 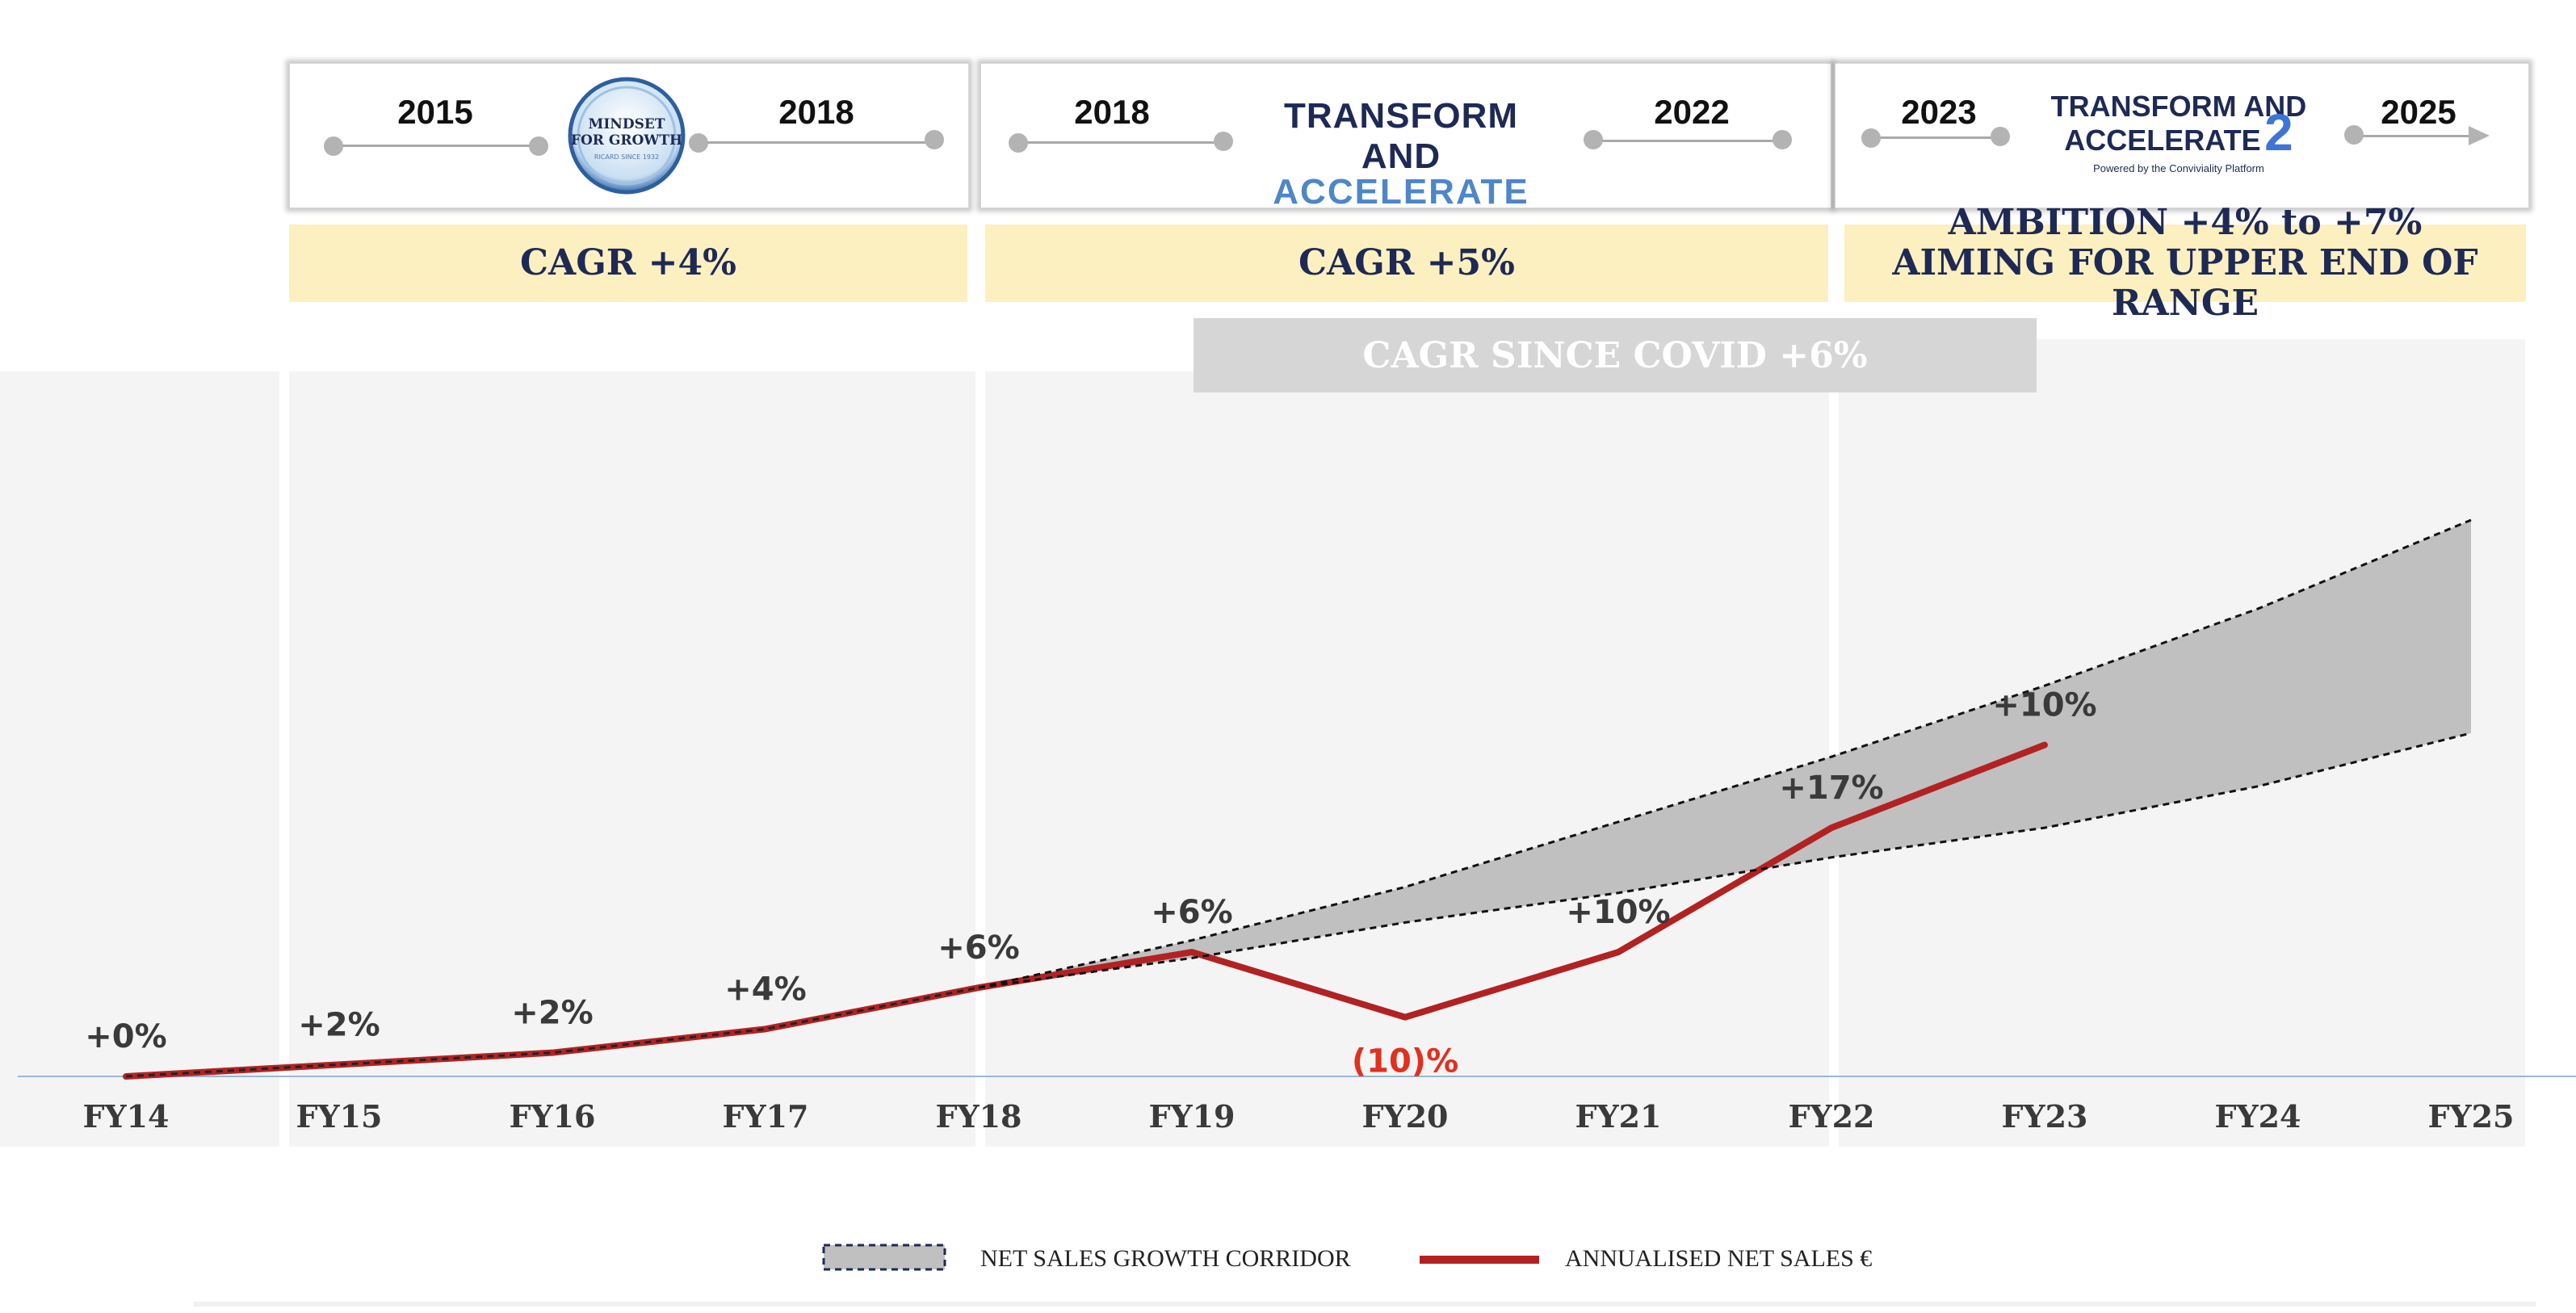 What do you see at coordinates (1692, 112) in the screenshot?
I see `phase-end-year: 2022` at bounding box center [1692, 112].